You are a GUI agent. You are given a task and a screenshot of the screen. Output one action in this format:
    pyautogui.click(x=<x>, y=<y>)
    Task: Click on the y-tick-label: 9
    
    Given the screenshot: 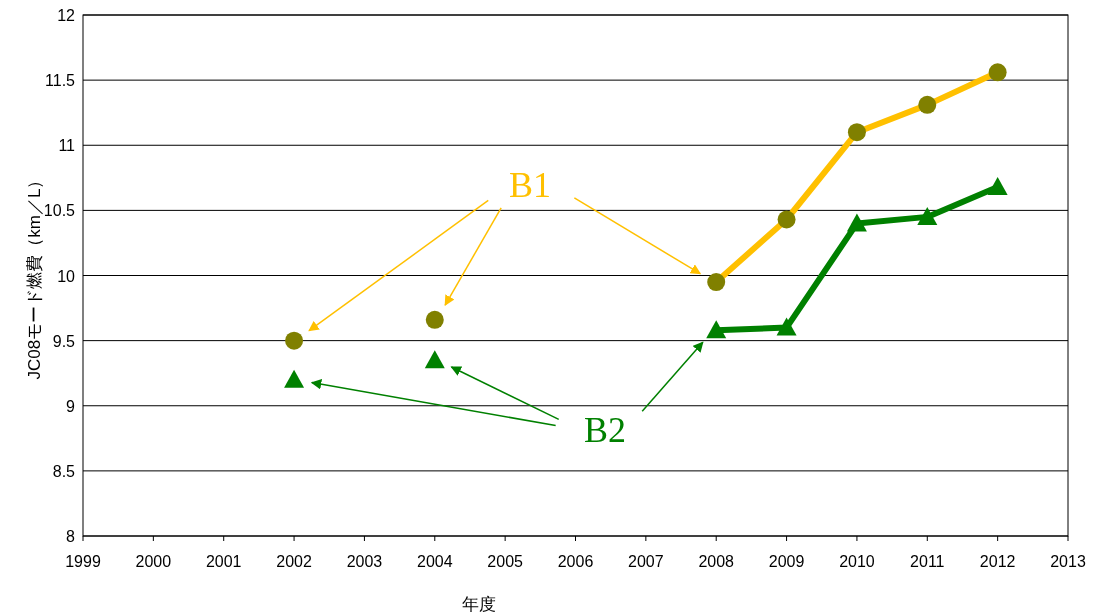 What is the action you would take?
    pyautogui.click(x=71, y=406)
    